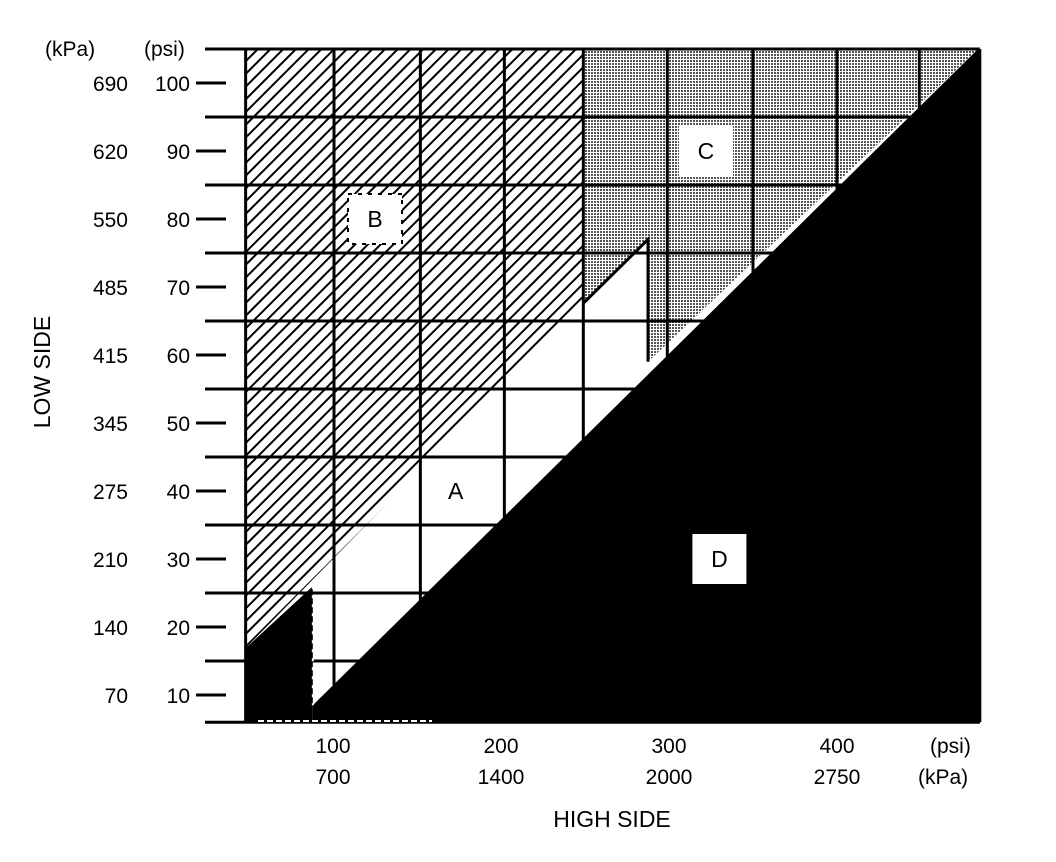 Image resolution: width=1056 pixels, height=862 pixels. I want to click on y-tick-label-psi: 20, so click(178, 628).